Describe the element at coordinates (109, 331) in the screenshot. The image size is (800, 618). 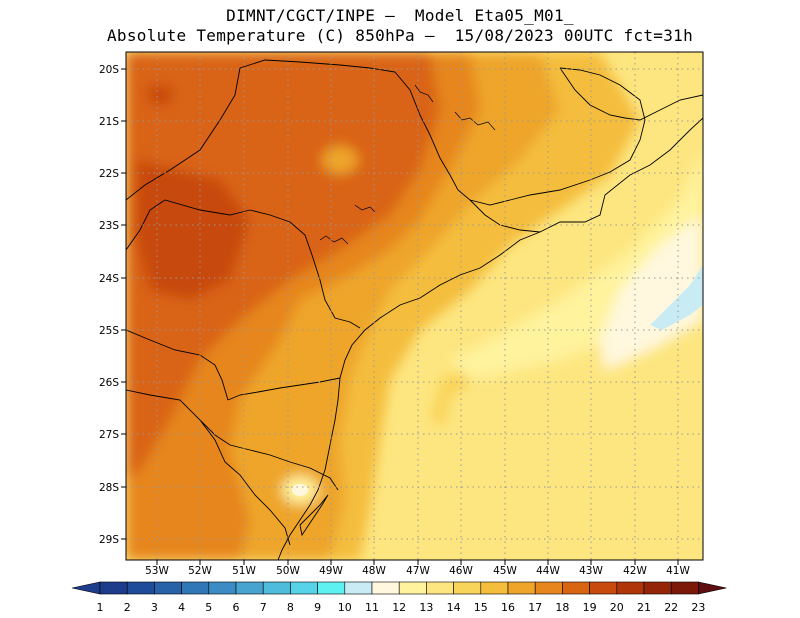
I see `lat-label: 25S` at that location.